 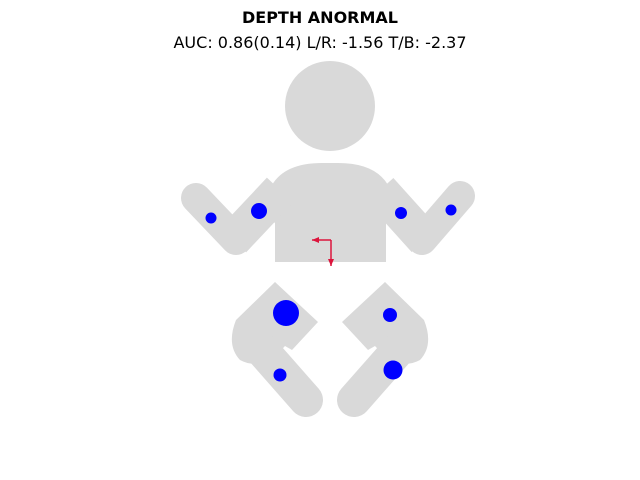 What do you see at coordinates (376, 375) in the screenshot?
I see `right-shin` at bounding box center [376, 375].